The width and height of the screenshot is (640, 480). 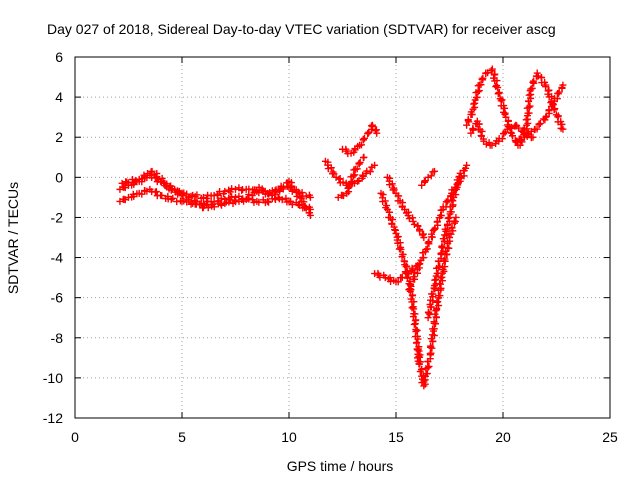 I want to click on x-tick-label: 20, so click(x=503, y=437).